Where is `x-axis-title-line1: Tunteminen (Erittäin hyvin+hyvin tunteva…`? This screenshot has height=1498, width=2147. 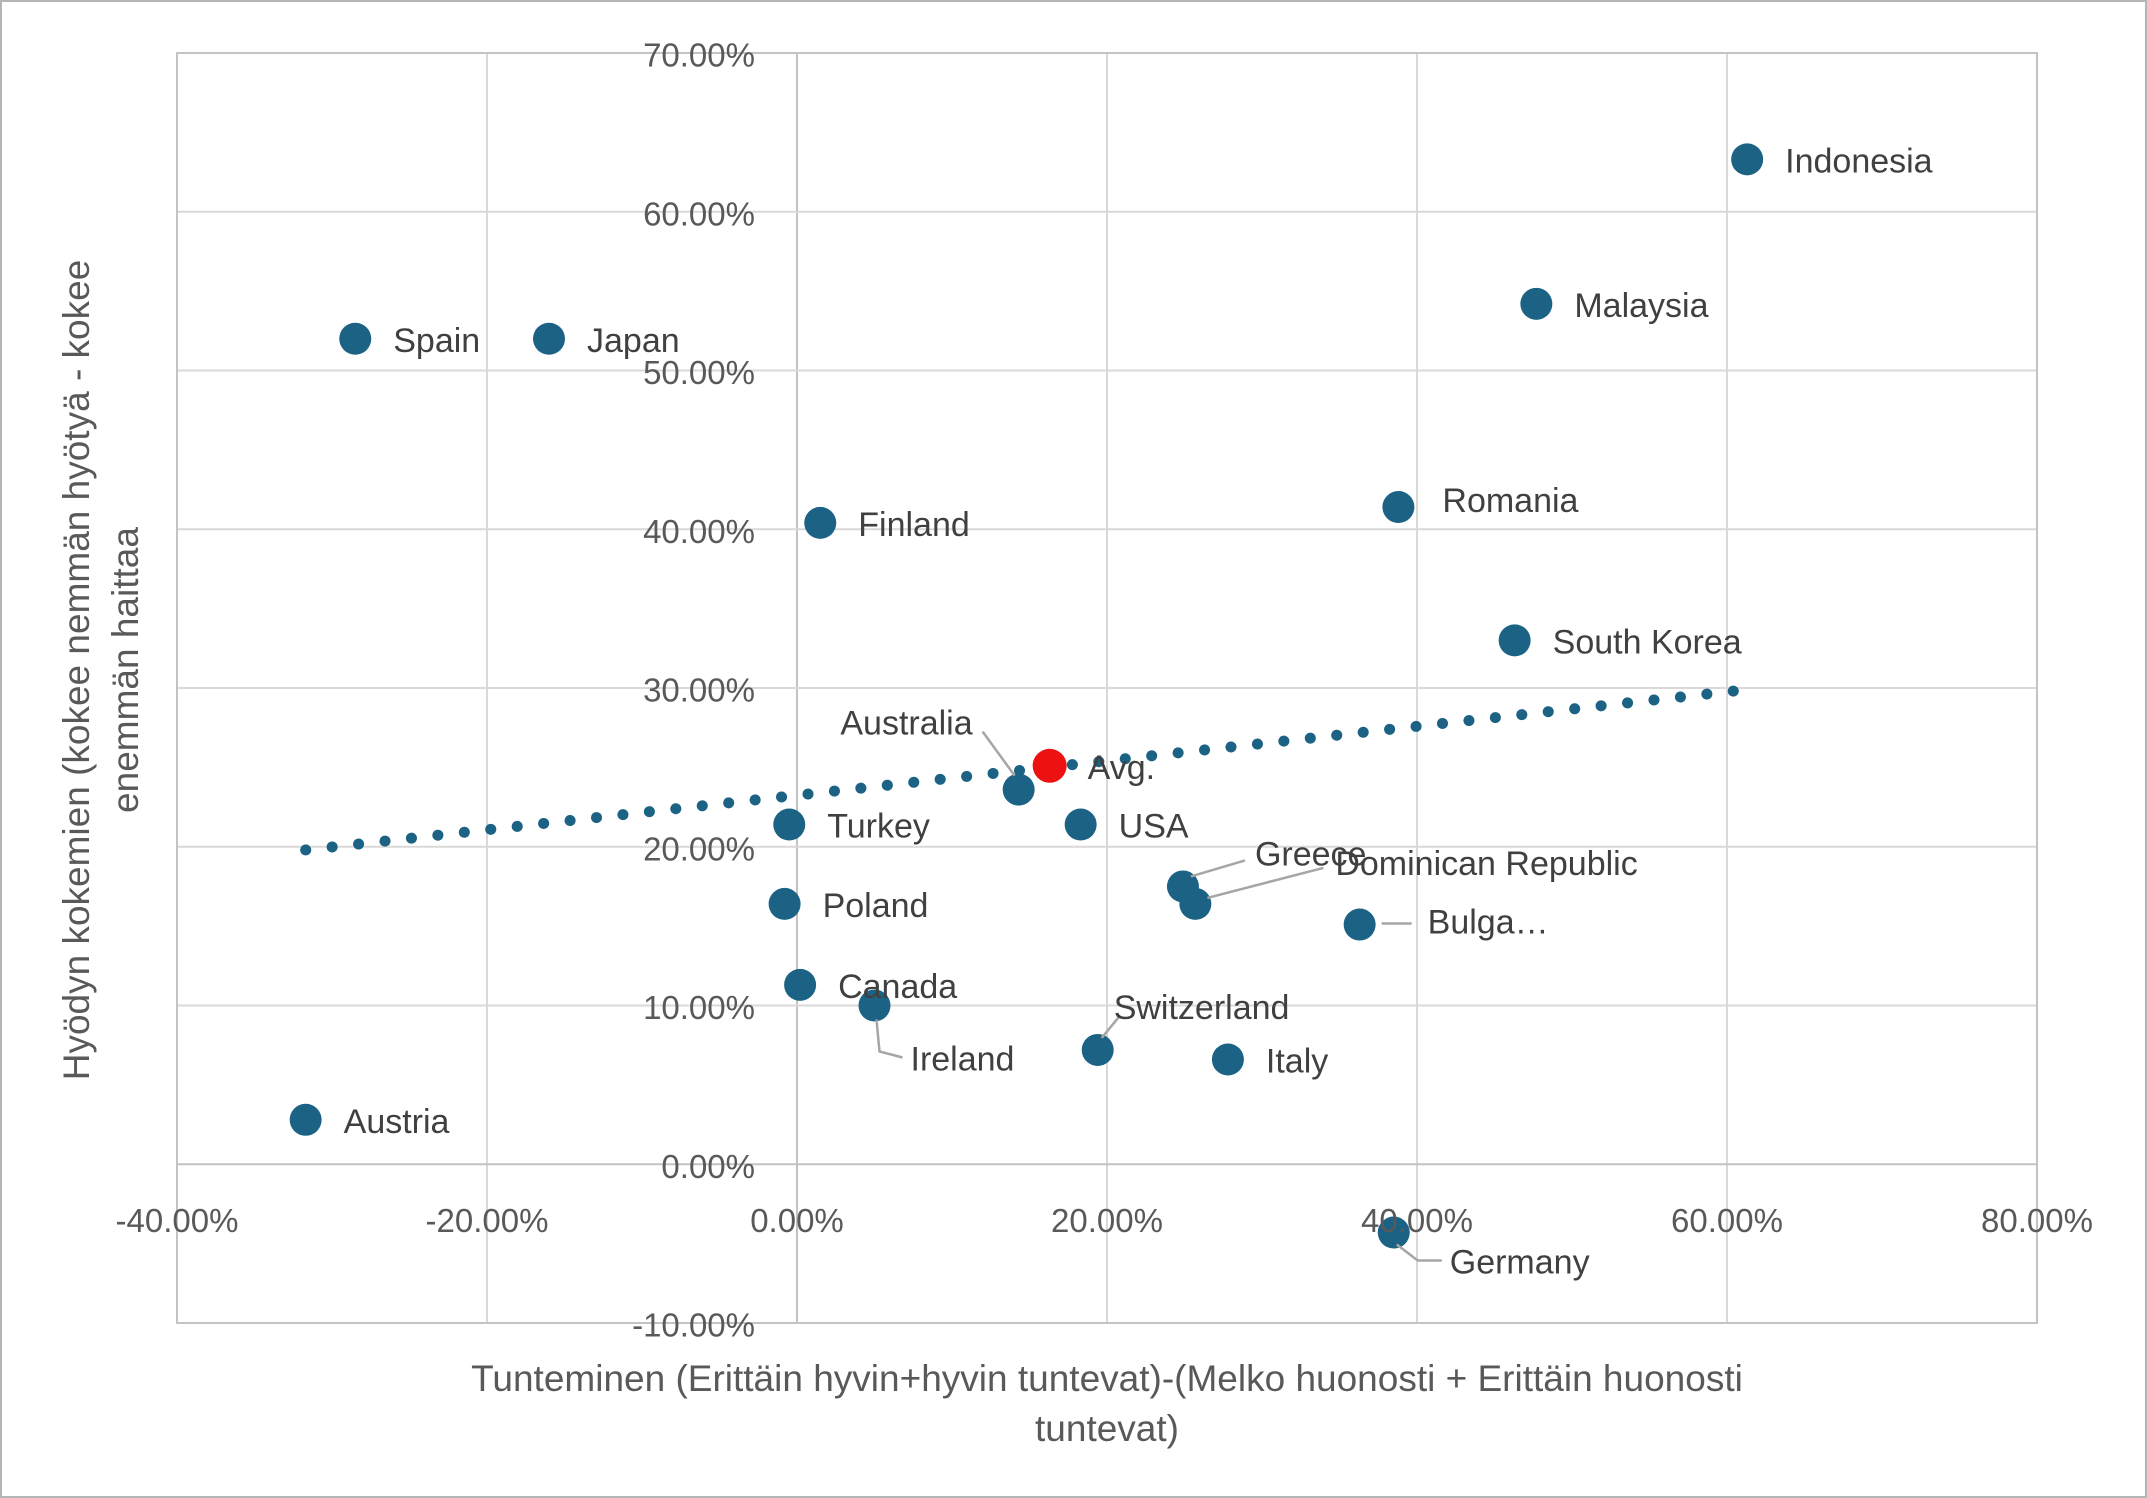 x-axis-title-line1: Tunteminen (Erittäin hyvin+hyvin tunteva… is located at coordinates (1107, 1378).